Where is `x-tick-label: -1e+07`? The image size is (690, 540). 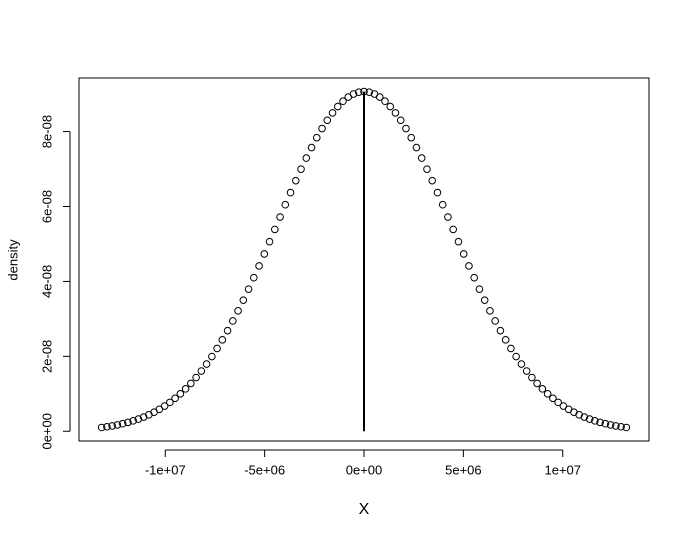 x-tick-label: -1e+07 is located at coordinates (165, 469).